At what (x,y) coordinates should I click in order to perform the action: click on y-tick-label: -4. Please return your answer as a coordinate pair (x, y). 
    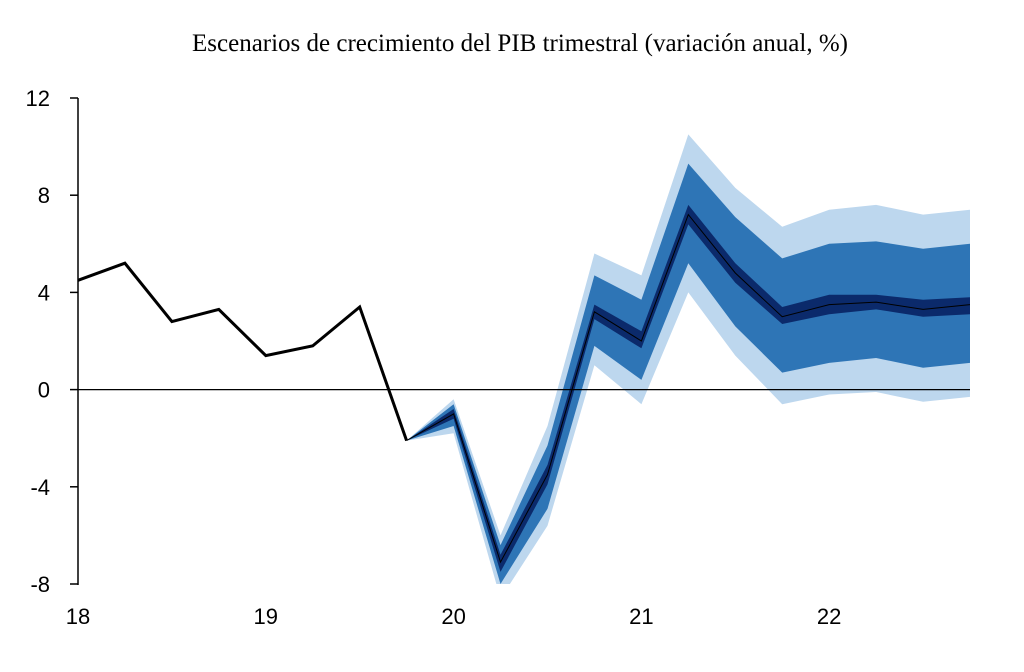
    Looking at the image, I should click on (40, 487).